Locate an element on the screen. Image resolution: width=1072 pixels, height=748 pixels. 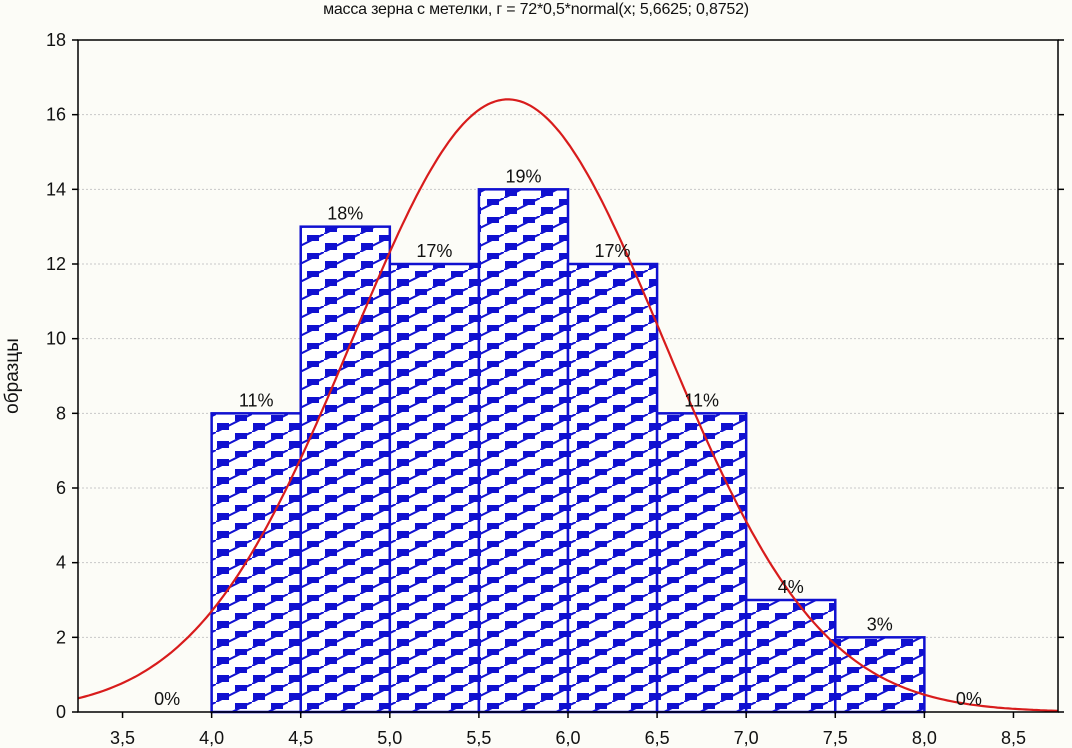
x-tick-label: 8,0 is located at coordinates (924, 738).